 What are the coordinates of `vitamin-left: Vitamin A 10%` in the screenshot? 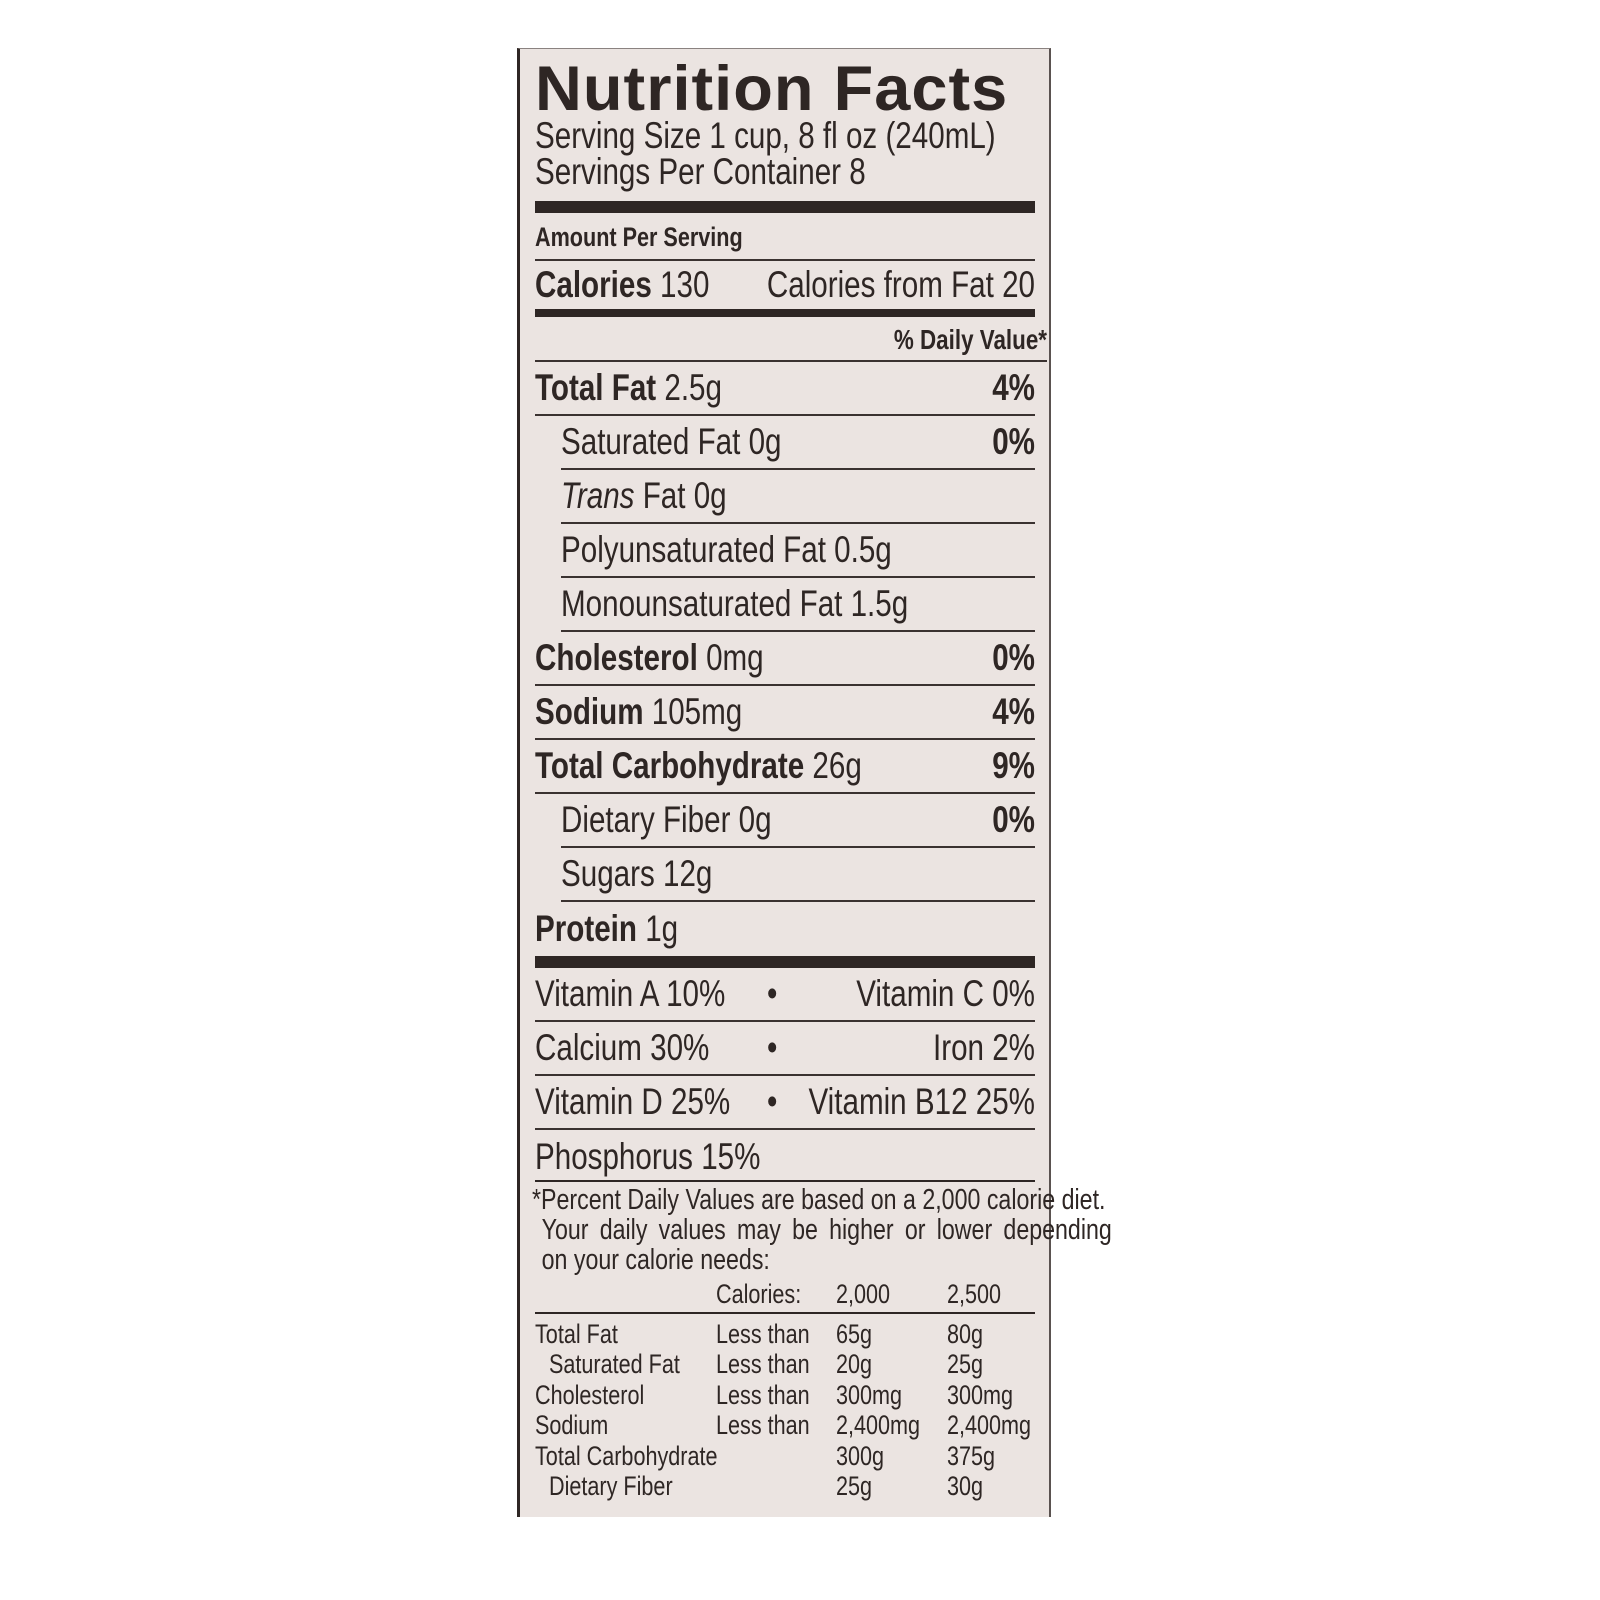 It's located at (630, 993).